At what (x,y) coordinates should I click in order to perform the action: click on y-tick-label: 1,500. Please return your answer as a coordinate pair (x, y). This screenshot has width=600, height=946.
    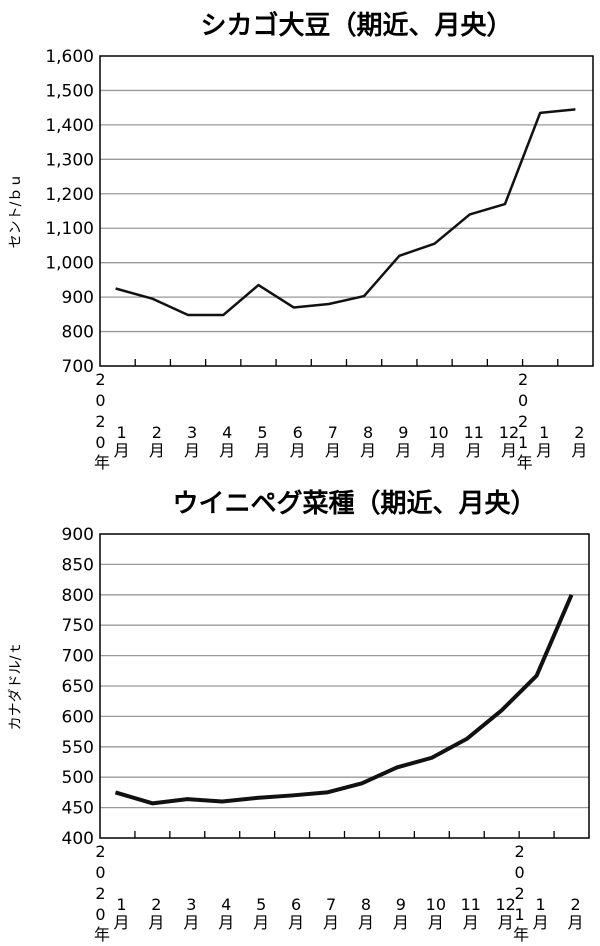
    Looking at the image, I should click on (69, 91).